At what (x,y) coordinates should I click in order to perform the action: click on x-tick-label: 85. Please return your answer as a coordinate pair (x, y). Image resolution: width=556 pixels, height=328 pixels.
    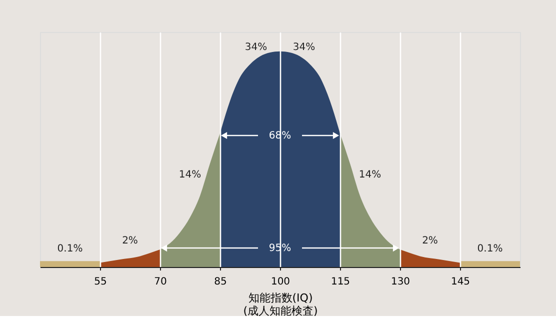
    Looking at the image, I should click on (220, 282).